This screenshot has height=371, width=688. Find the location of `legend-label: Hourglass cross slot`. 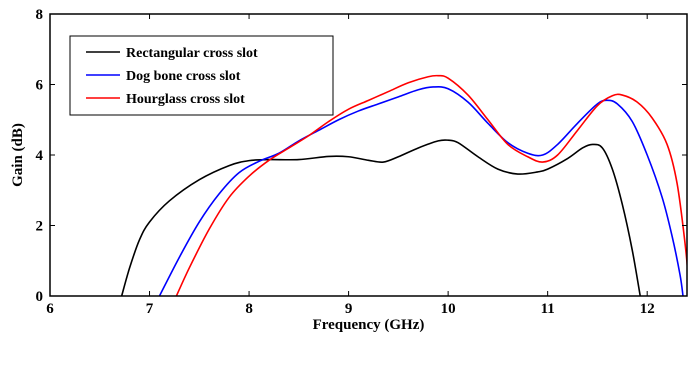

legend-label: Hourglass cross slot is located at coordinates (185, 99).